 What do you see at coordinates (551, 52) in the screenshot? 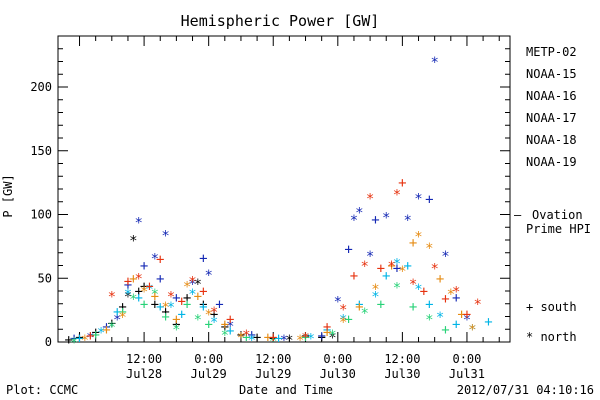
I see `legend-entry: METP-02` at bounding box center [551, 52].